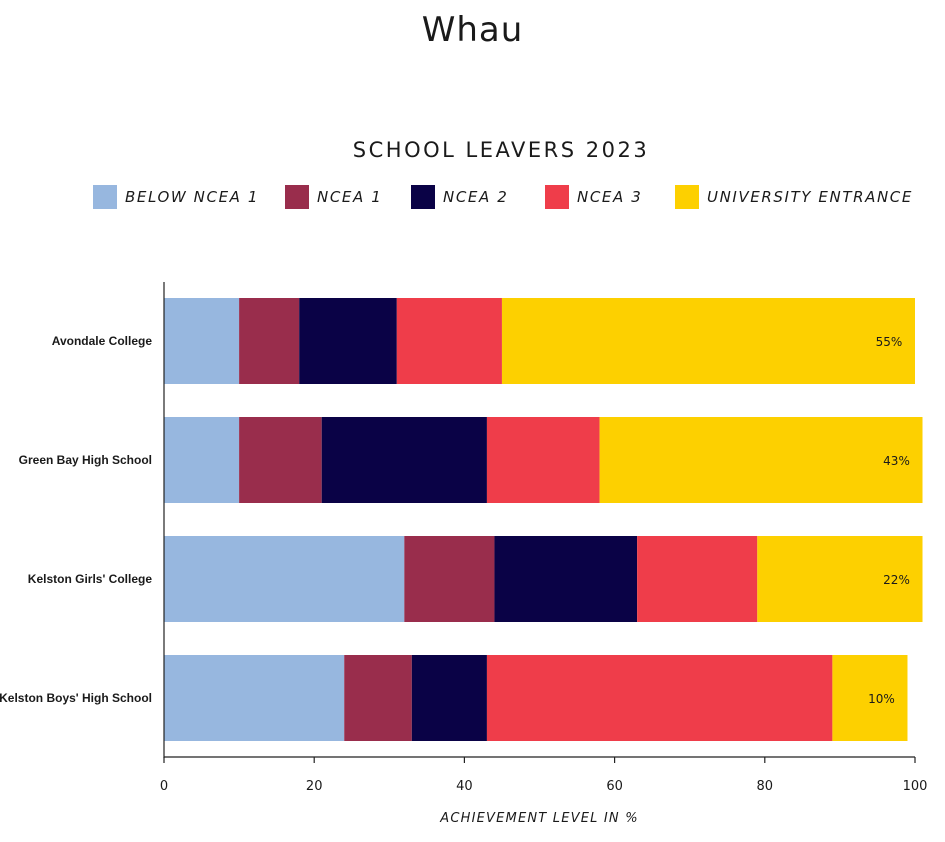 This screenshot has width=945, height=842. I want to click on x-tick-label-0: 0, so click(164, 786).